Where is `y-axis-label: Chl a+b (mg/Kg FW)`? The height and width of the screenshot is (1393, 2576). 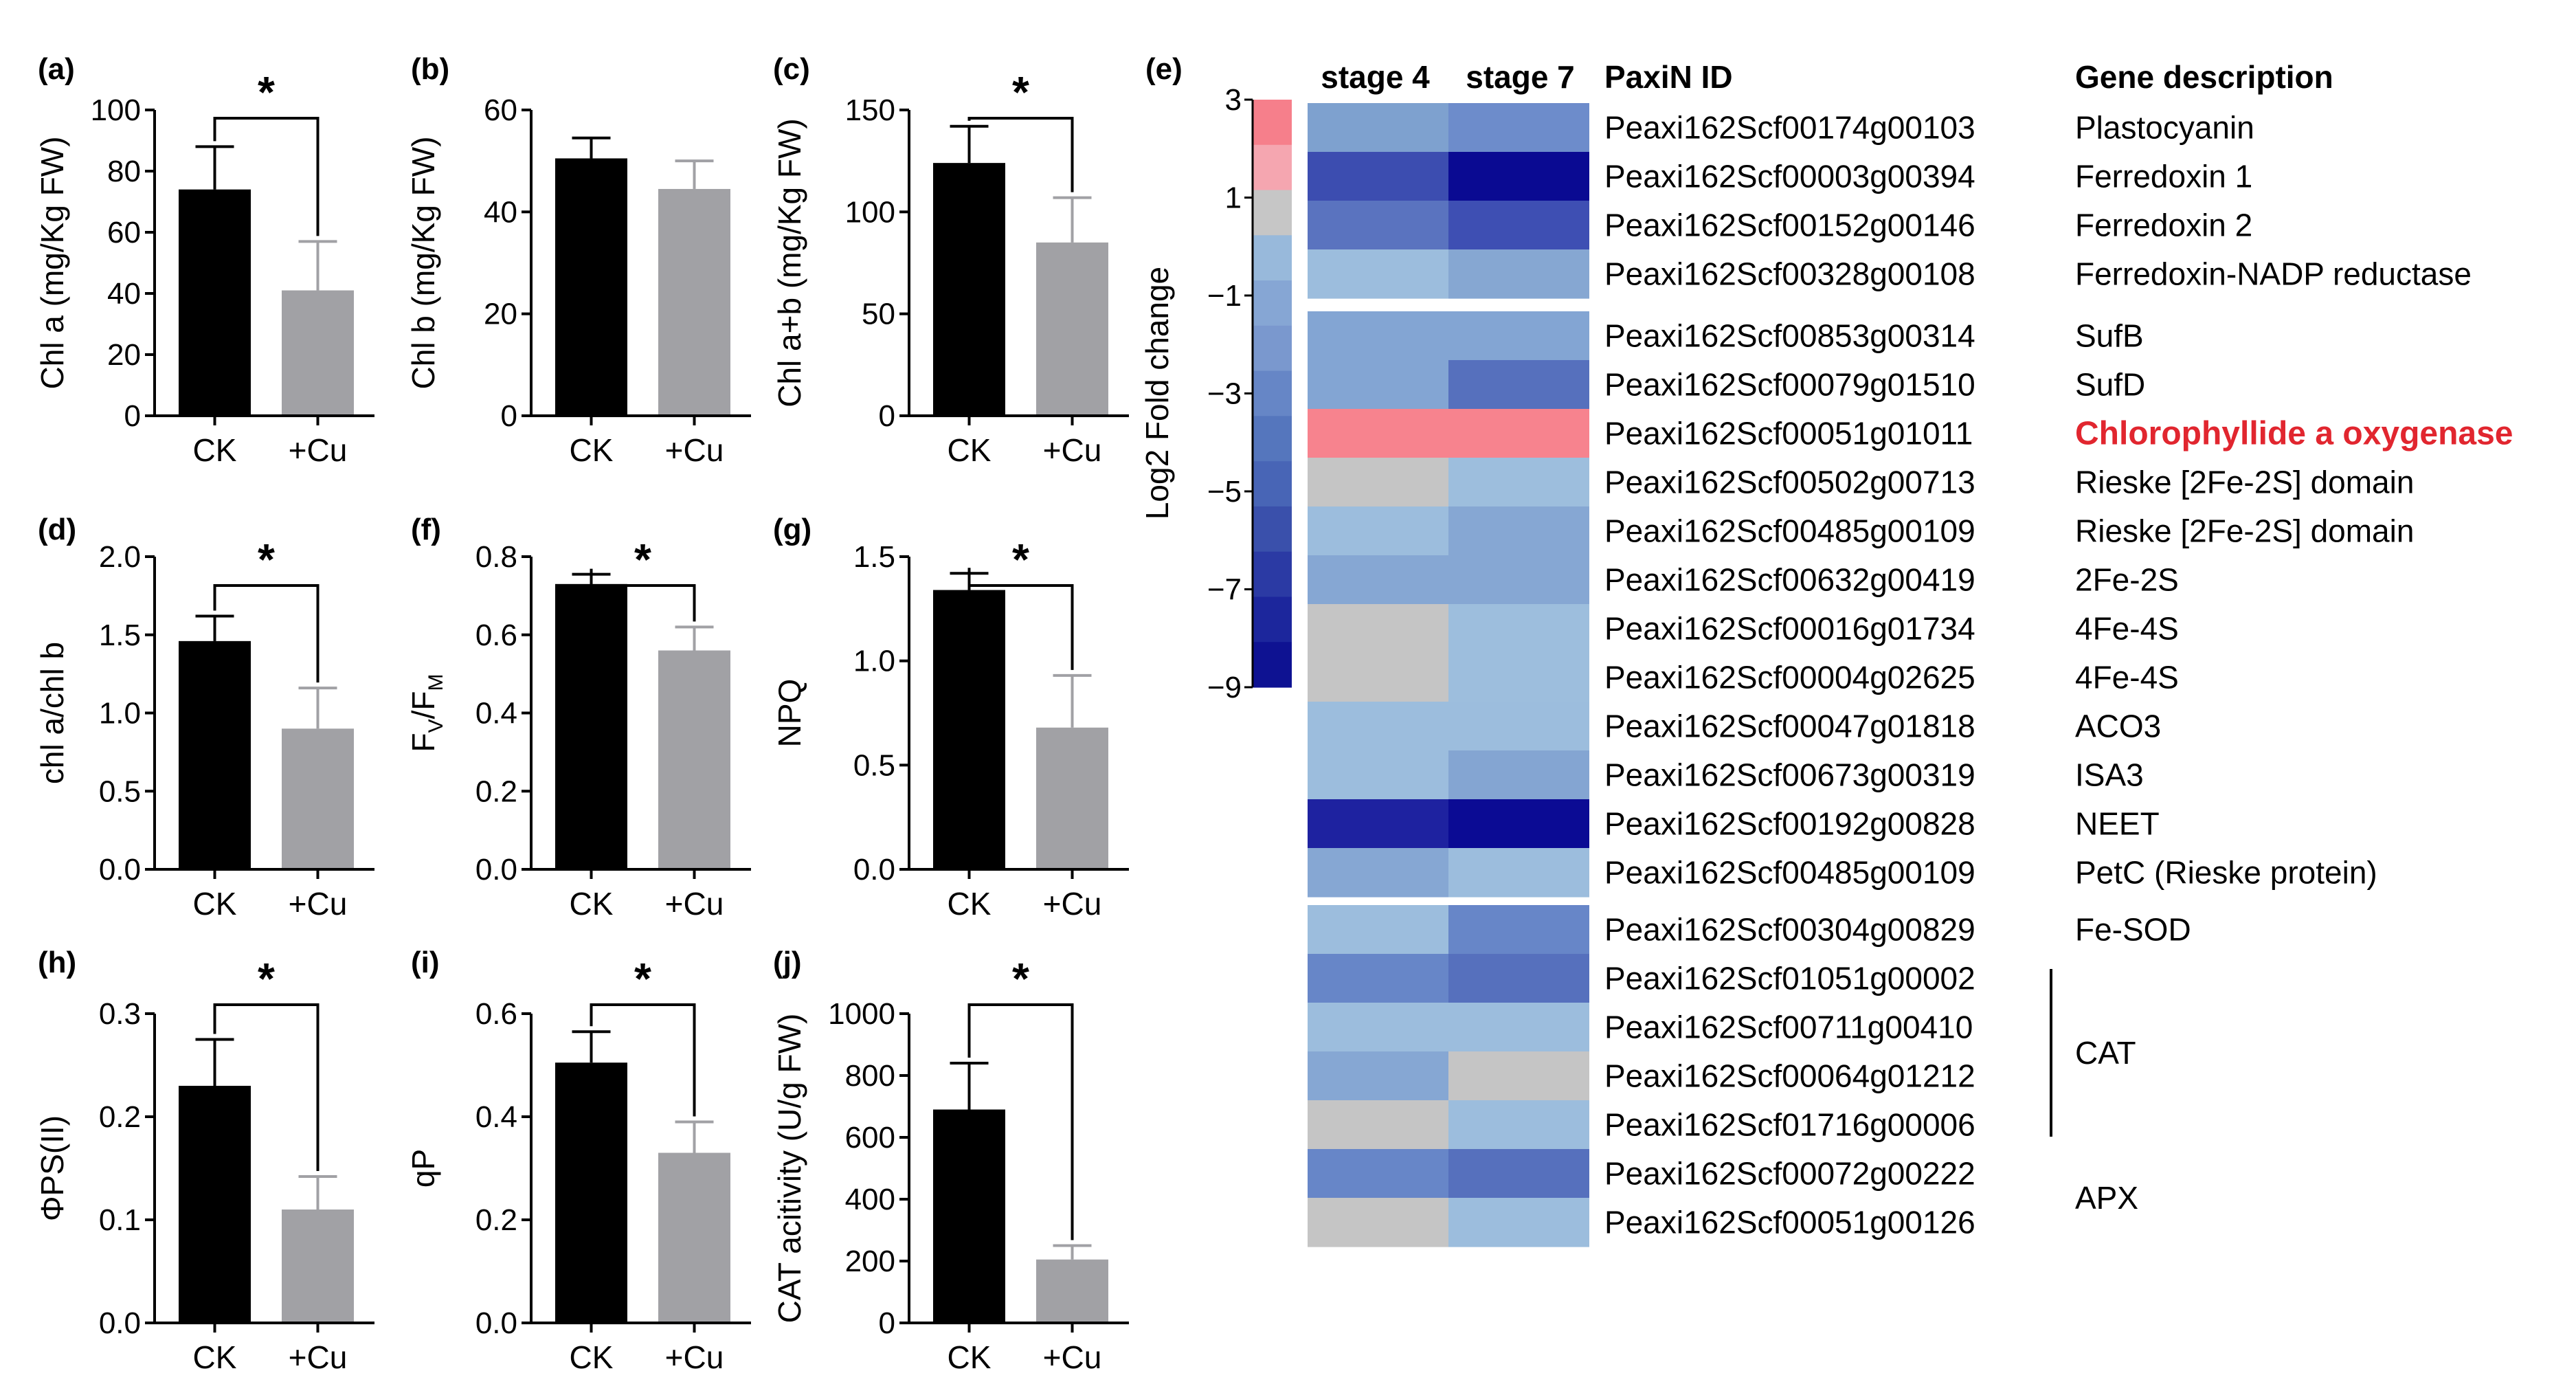
y-axis-label: Chl a+b (mg/Kg FW) is located at coordinates (789, 263).